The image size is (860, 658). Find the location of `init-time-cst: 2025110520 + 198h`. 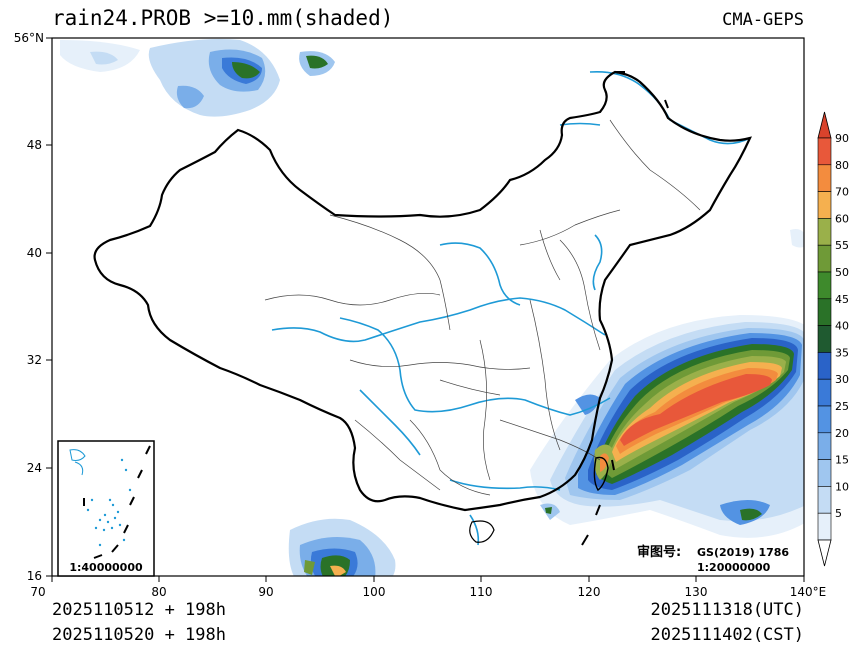

init-time-cst: 2025110520 + 198h is located at coordinates (139, 635).